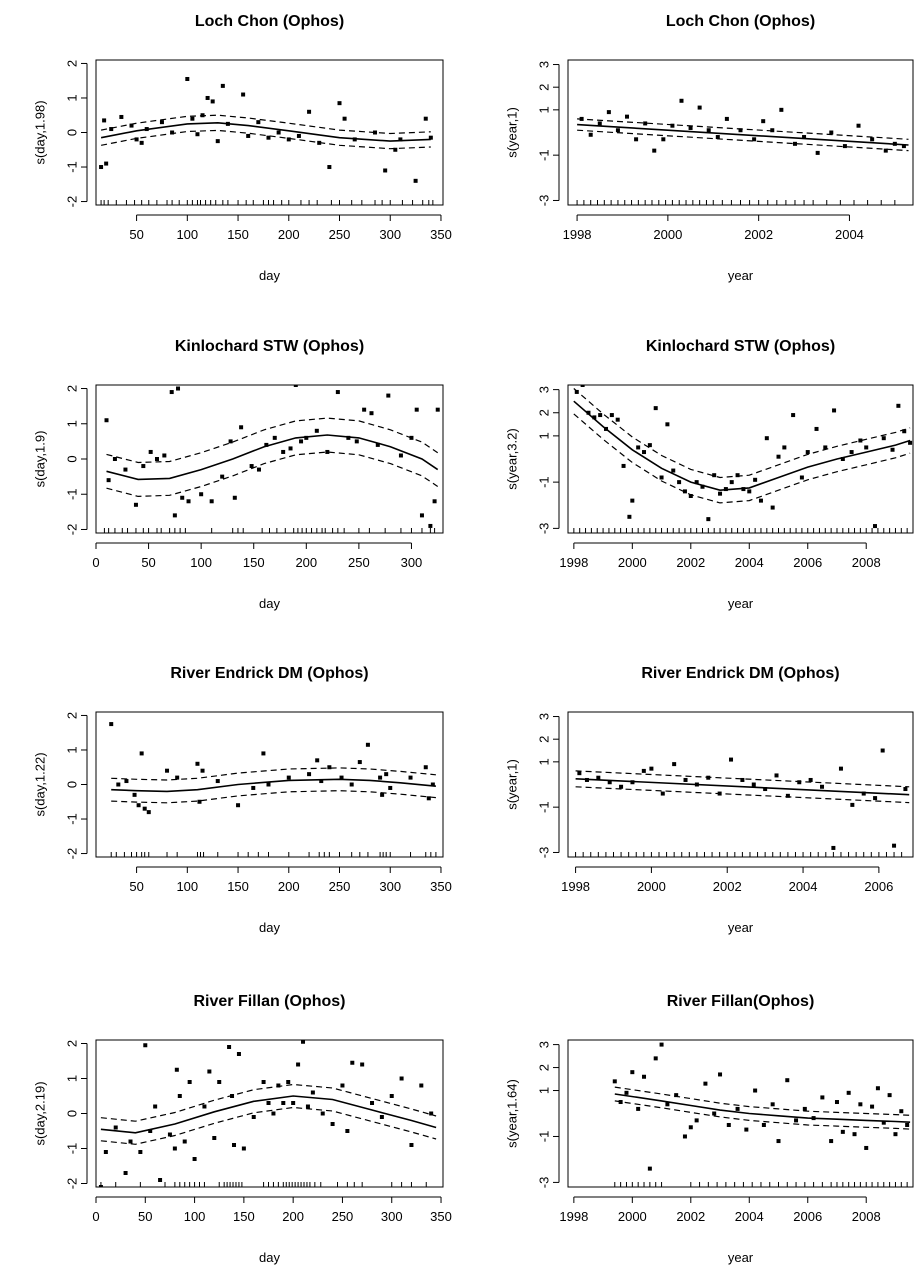  What do you see at coordinates (573, 562) in the screenshot?
I see `x-tick-label: 1998` at bounding box center [573, 562].